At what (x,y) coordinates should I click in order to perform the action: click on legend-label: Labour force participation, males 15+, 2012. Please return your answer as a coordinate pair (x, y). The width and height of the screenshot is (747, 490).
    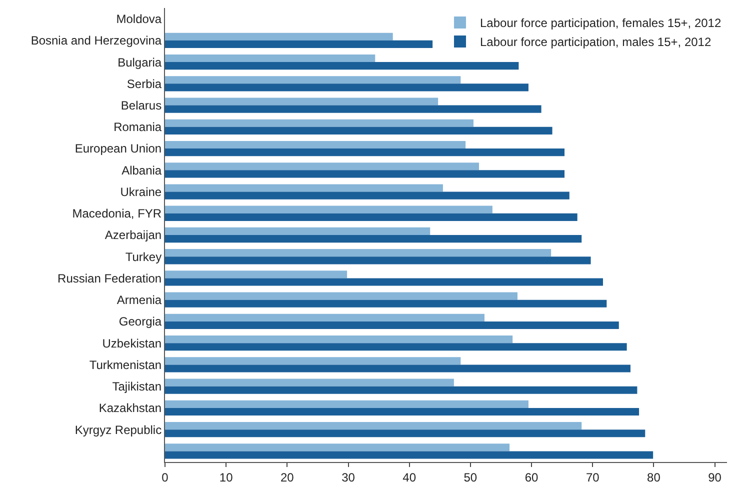
    Looking at the image, I should click on (596, 42).